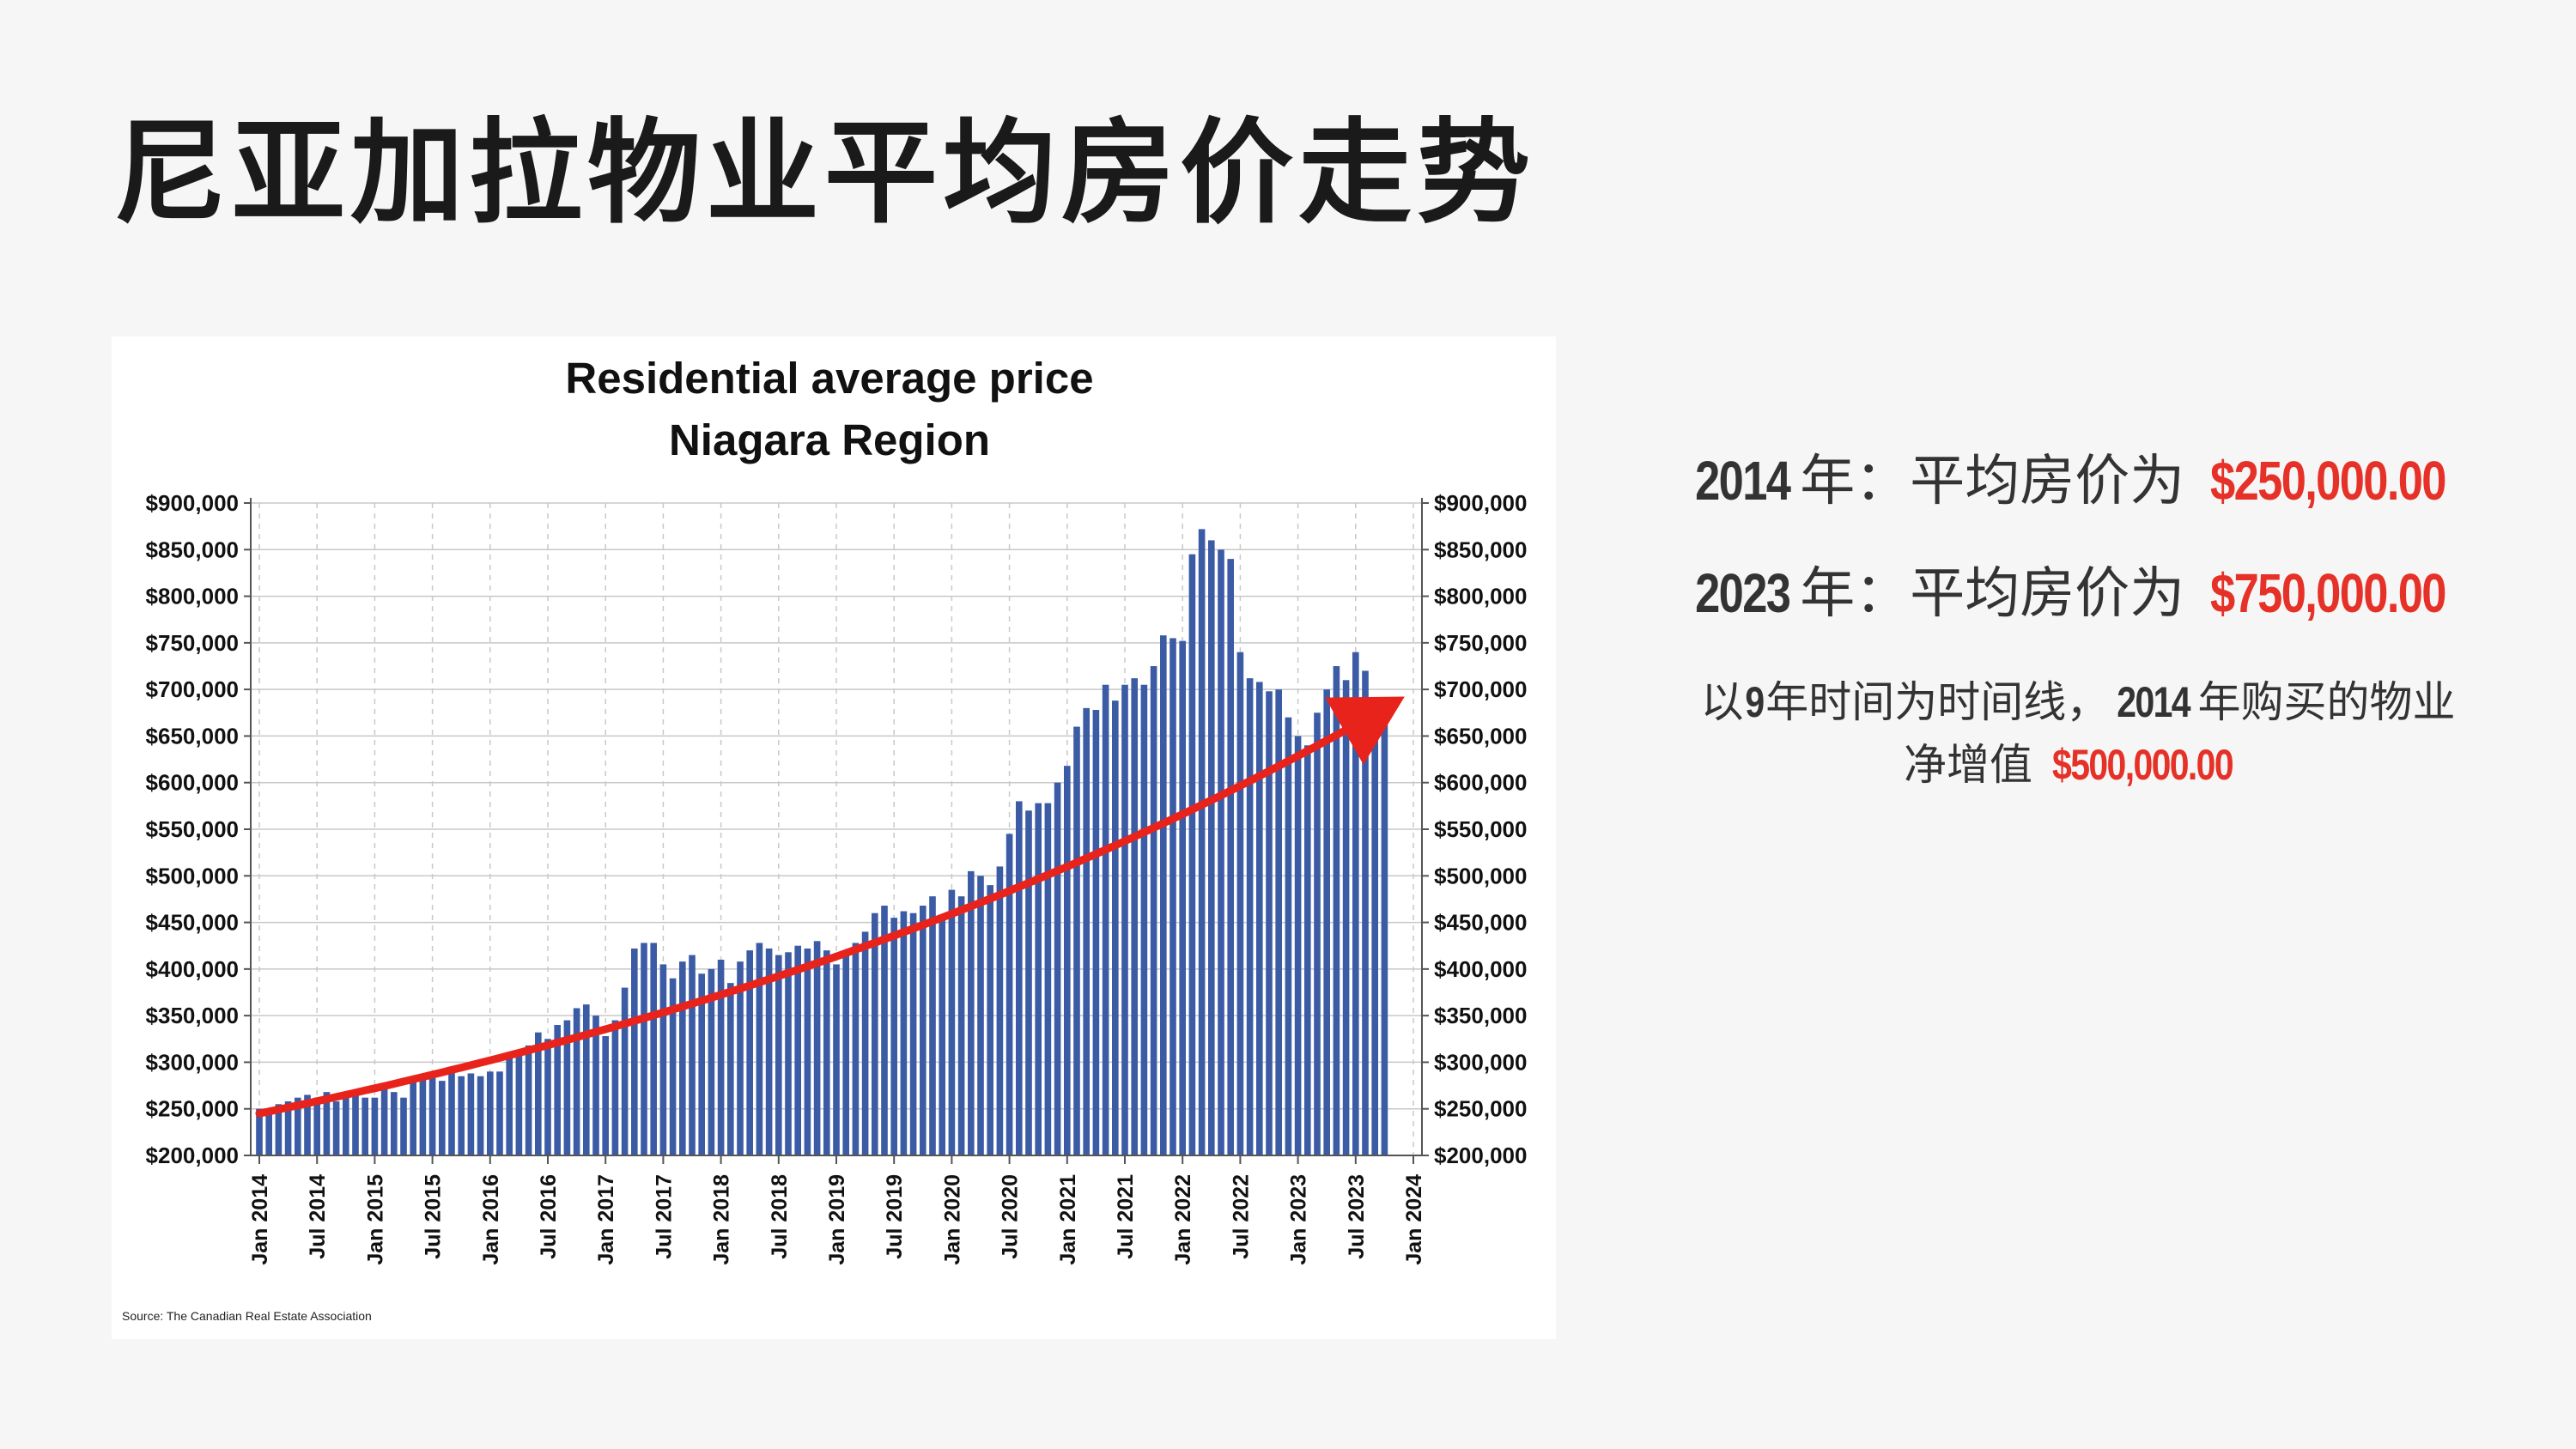 This screenshot has height=1449, width=2576. I want to click on y-tick-label-left: $200,000, so click(192, 1155).